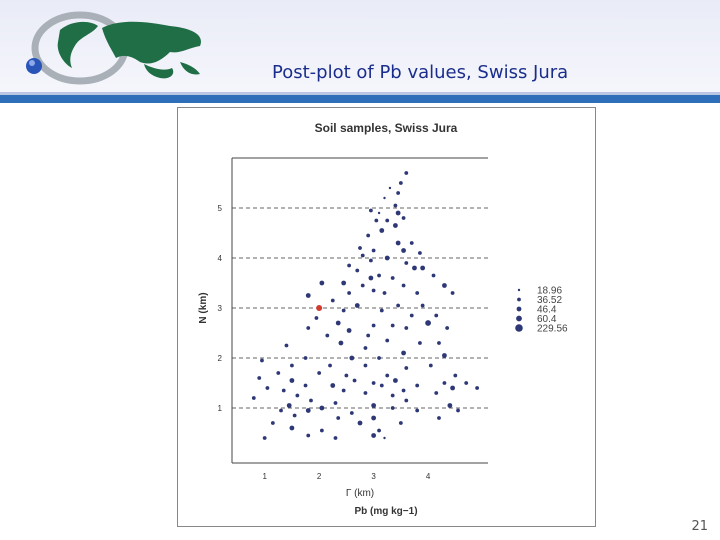 The height and width of the screenshot is (540, 720). Describe the element at coordinates (319, 308) in the screenshot. I see `highlight-point` at that location.